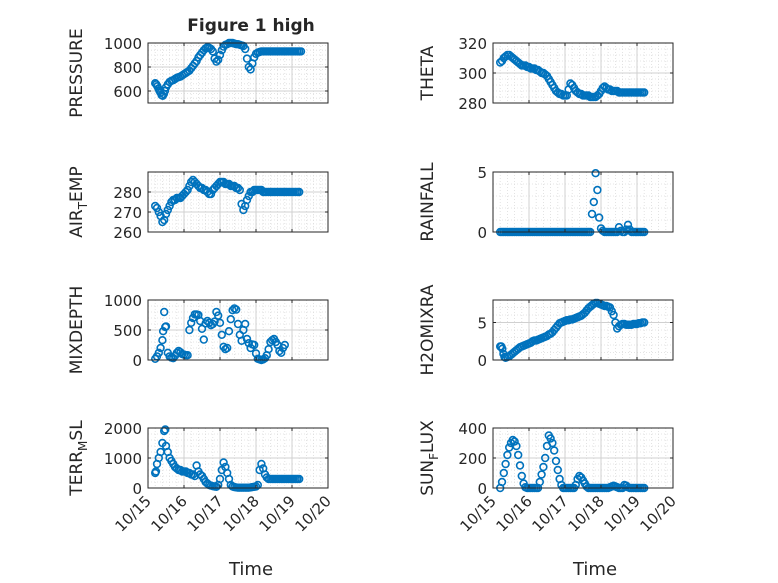 This screenshot has height=583, width=778. I want to click on y-axis-label: RAINFALL, so click(428, 202).